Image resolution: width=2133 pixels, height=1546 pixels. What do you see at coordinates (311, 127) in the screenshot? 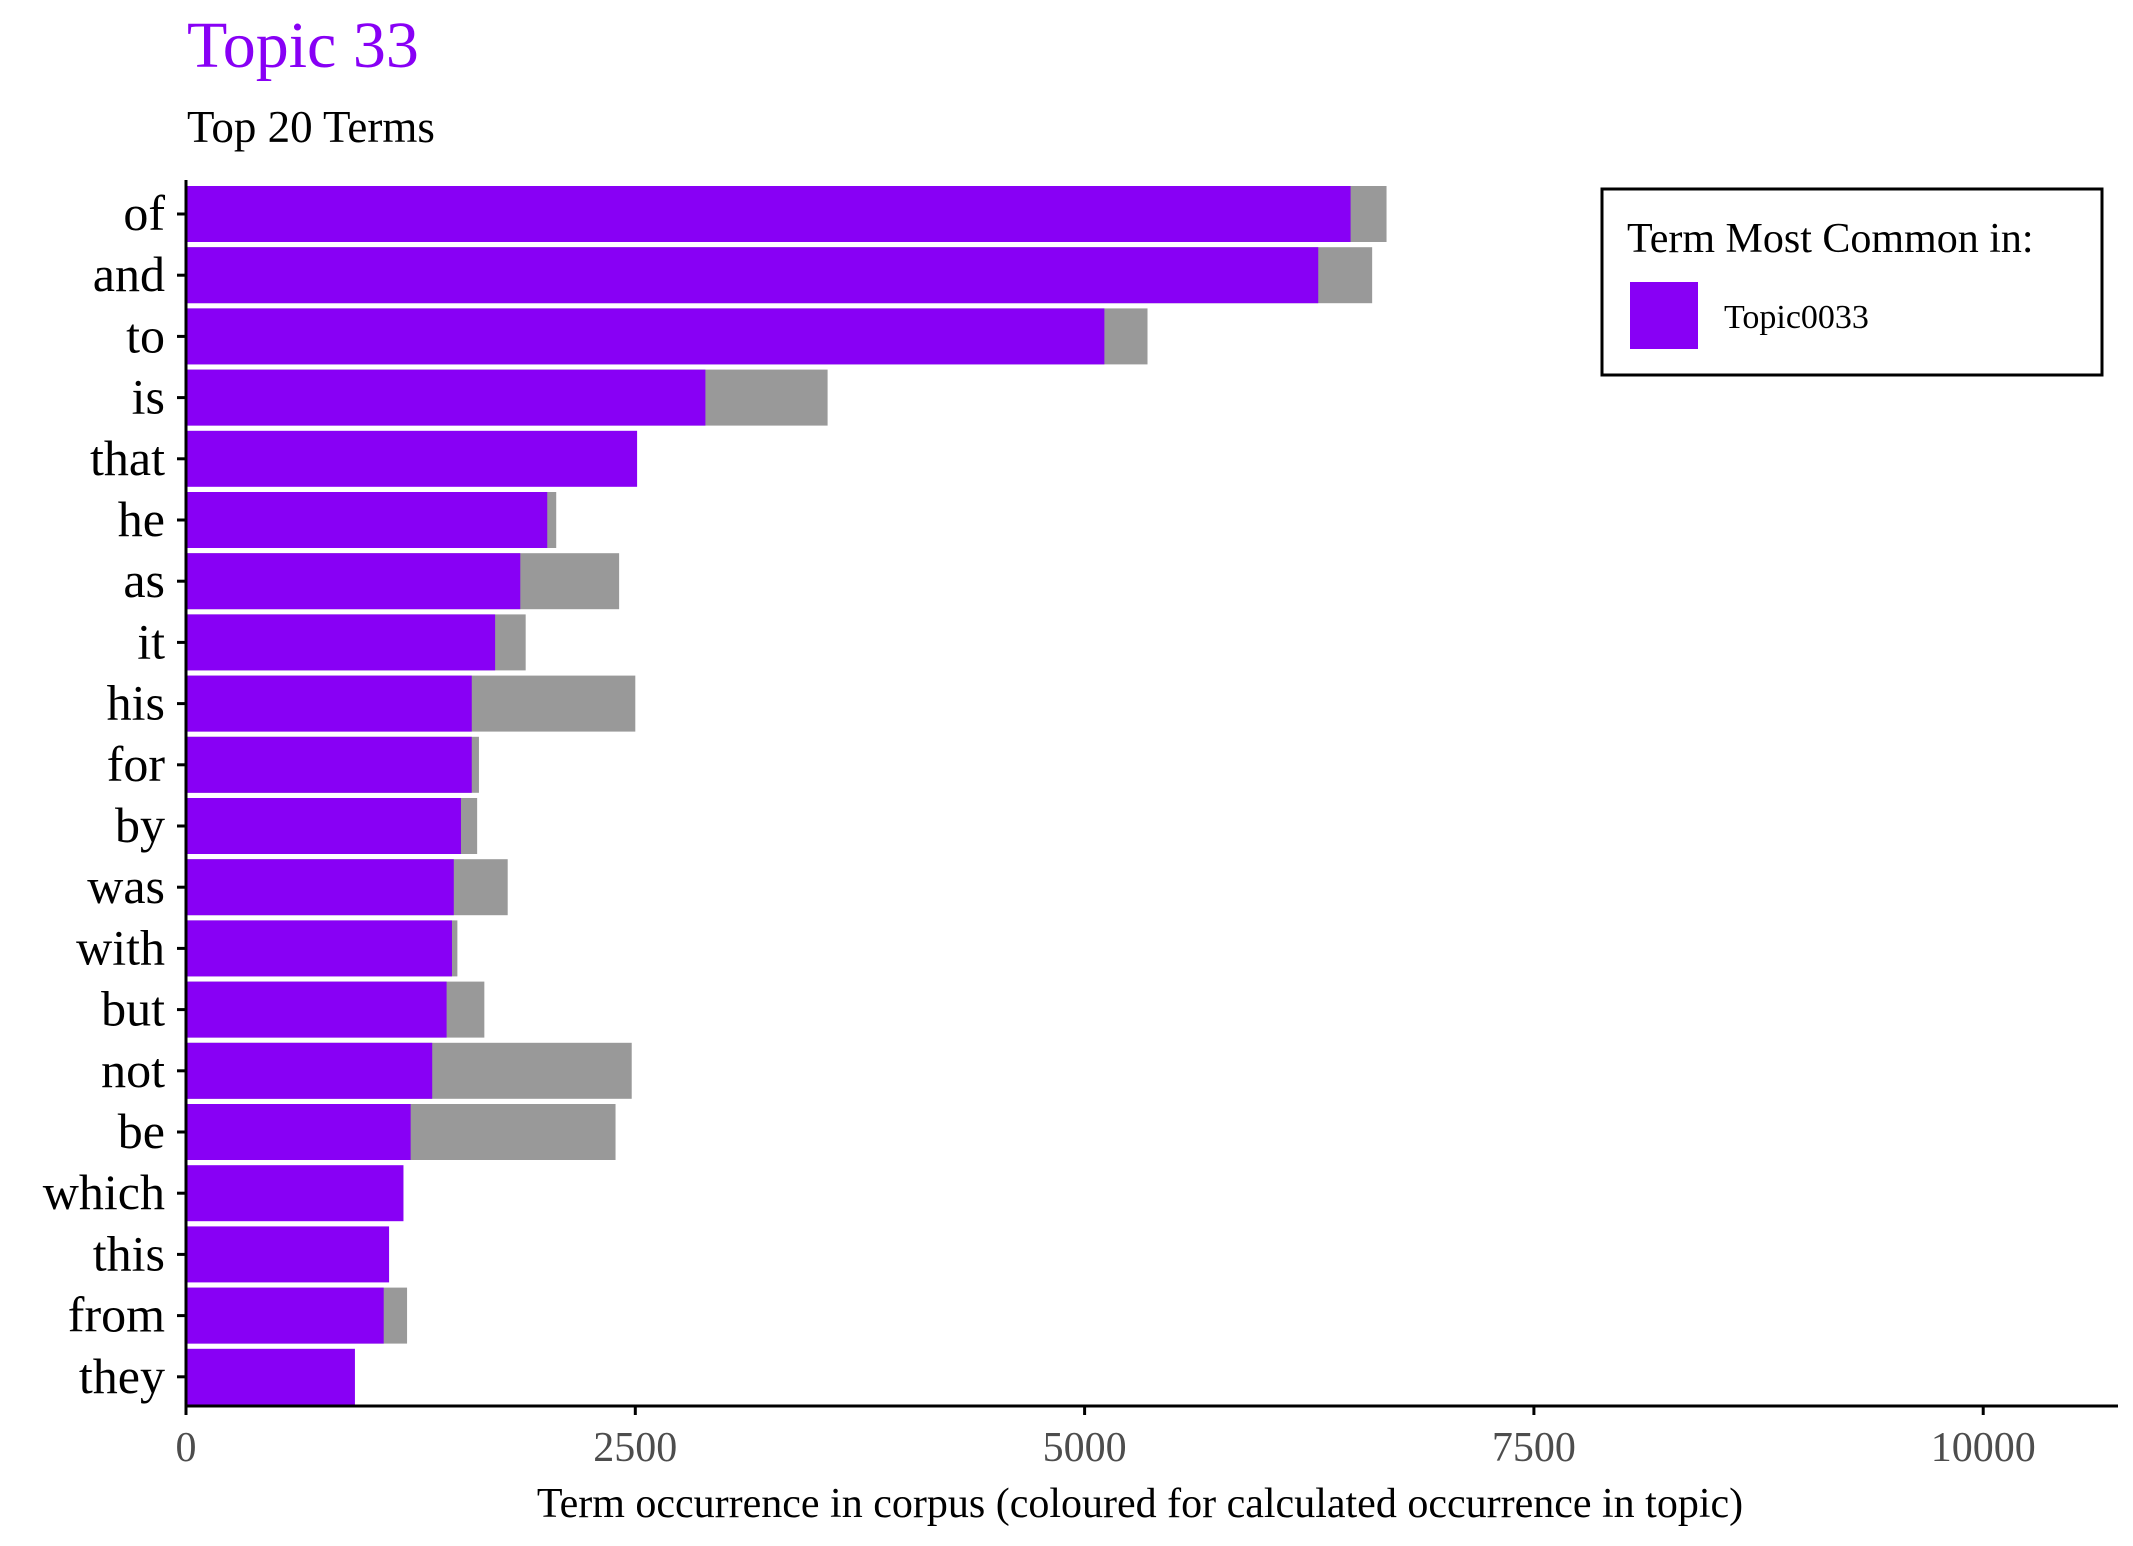
I see `chart-subtitle: Top 20 Terms` at bounding box center [311, 127].